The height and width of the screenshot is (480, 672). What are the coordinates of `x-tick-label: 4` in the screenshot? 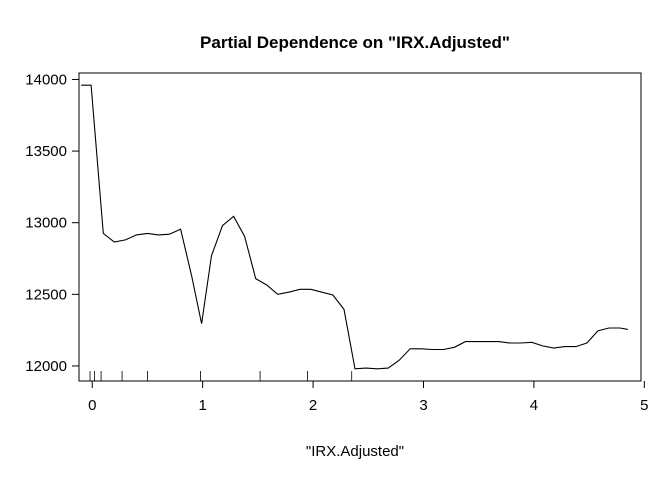 It's located at (534, 405).